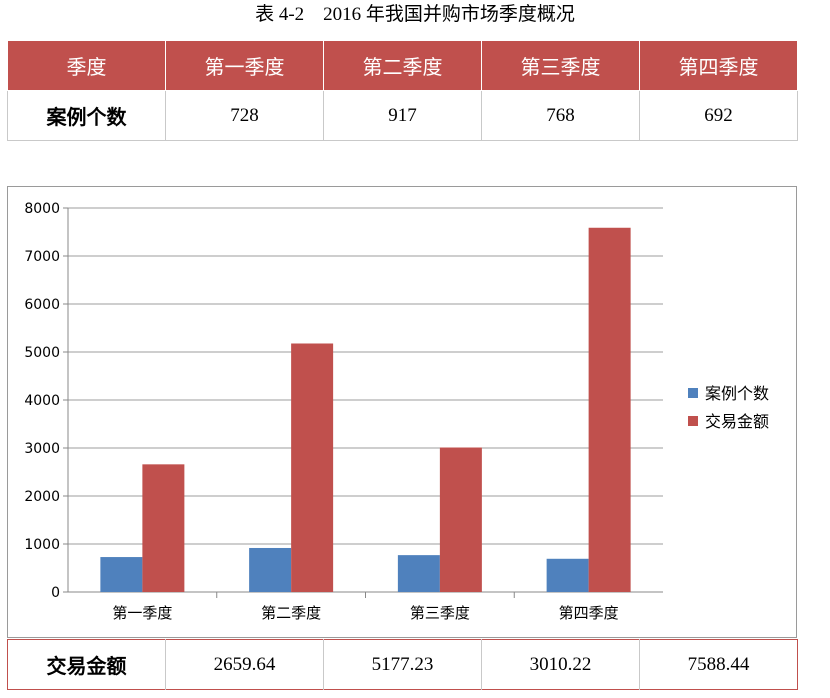 This screenshot has width=830, height=698. What do you see at coordinates (86, 664) in the screenshot?
I see `row-label: 交易金额` at bounding box center [86, 664].